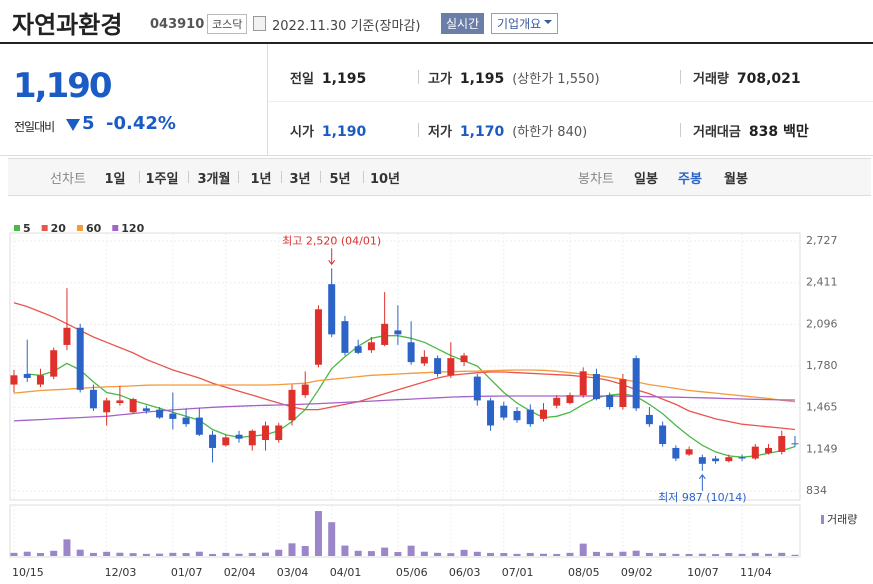 This screenshot has width=873, height=584. I want to click on x-tick-label: 09/02, so click(637, 572).